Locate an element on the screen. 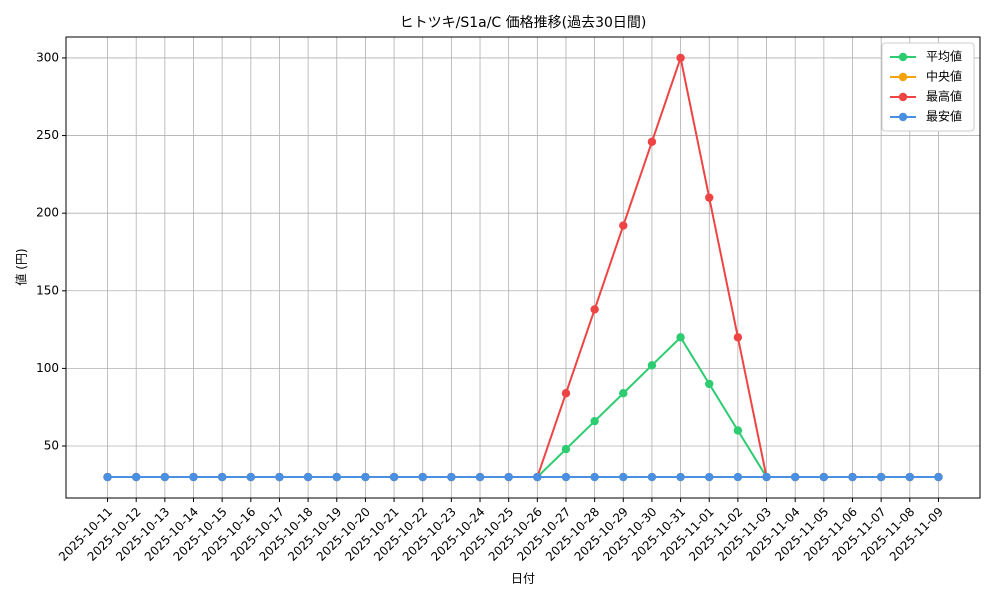  y-tick-label: 300 is located at coordinates (47, 57).